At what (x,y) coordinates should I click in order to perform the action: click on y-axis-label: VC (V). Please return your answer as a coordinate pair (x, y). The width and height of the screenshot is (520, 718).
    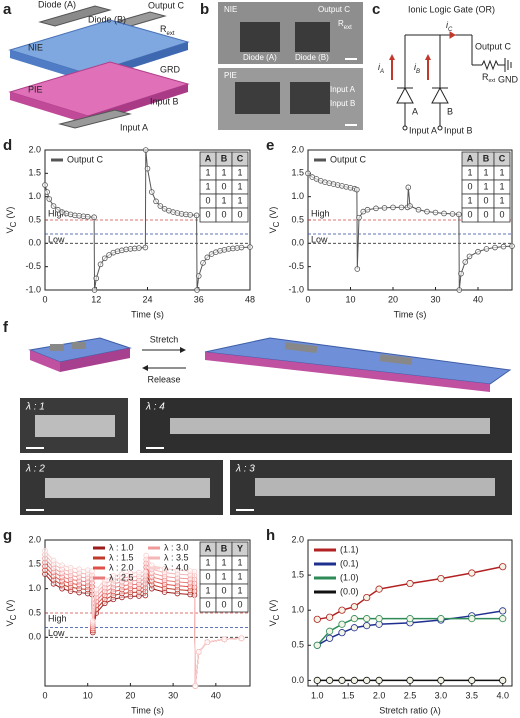
    Looking at the image, I should click on (274, 613).